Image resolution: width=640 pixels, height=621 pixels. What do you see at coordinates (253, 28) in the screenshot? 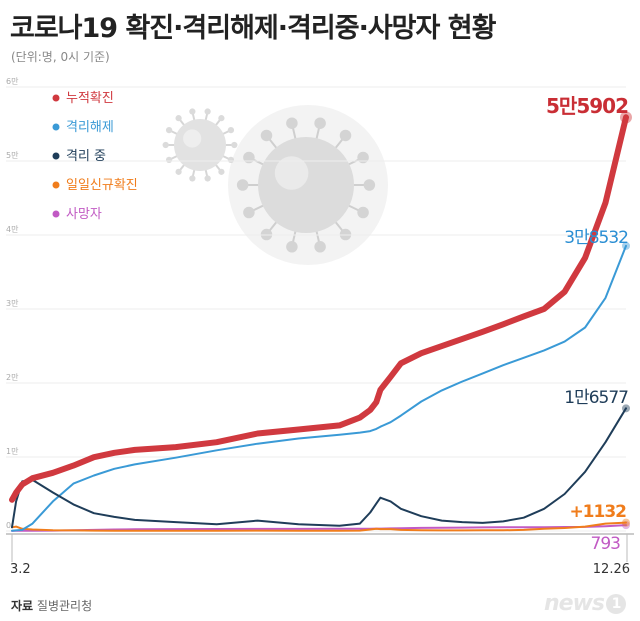
I see `chart-title: 코로나19 확진·격리해제·격리중·사망자 현황` at bounding box center [253, 28].